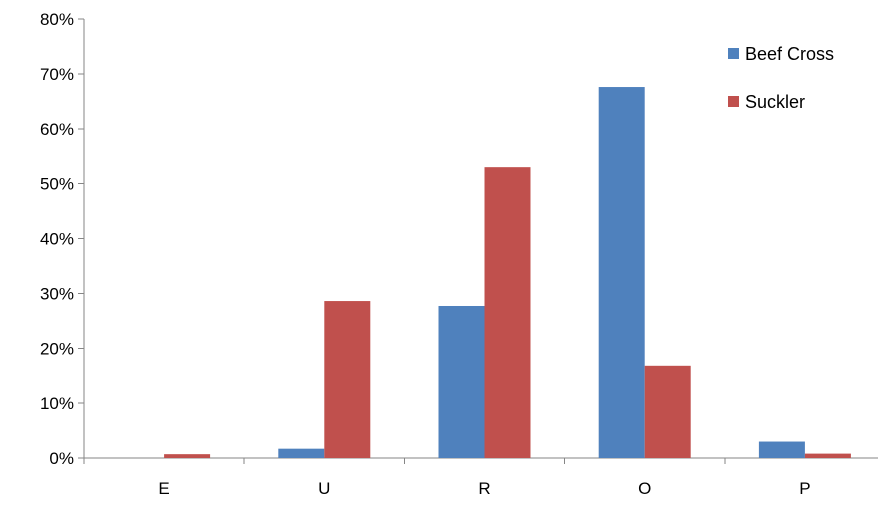  What do you see at coordinates (163, 488) in the screenshot?
I see `x-tick-label: E` at bounding box center [163, 488].